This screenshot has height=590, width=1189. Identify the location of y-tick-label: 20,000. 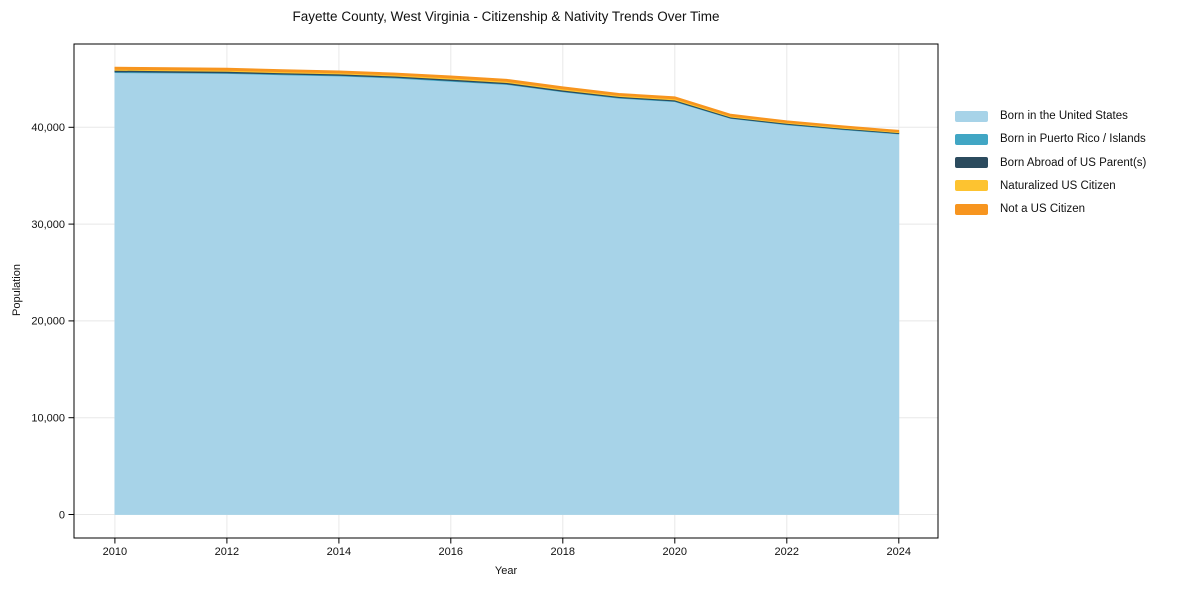
(48, 322).